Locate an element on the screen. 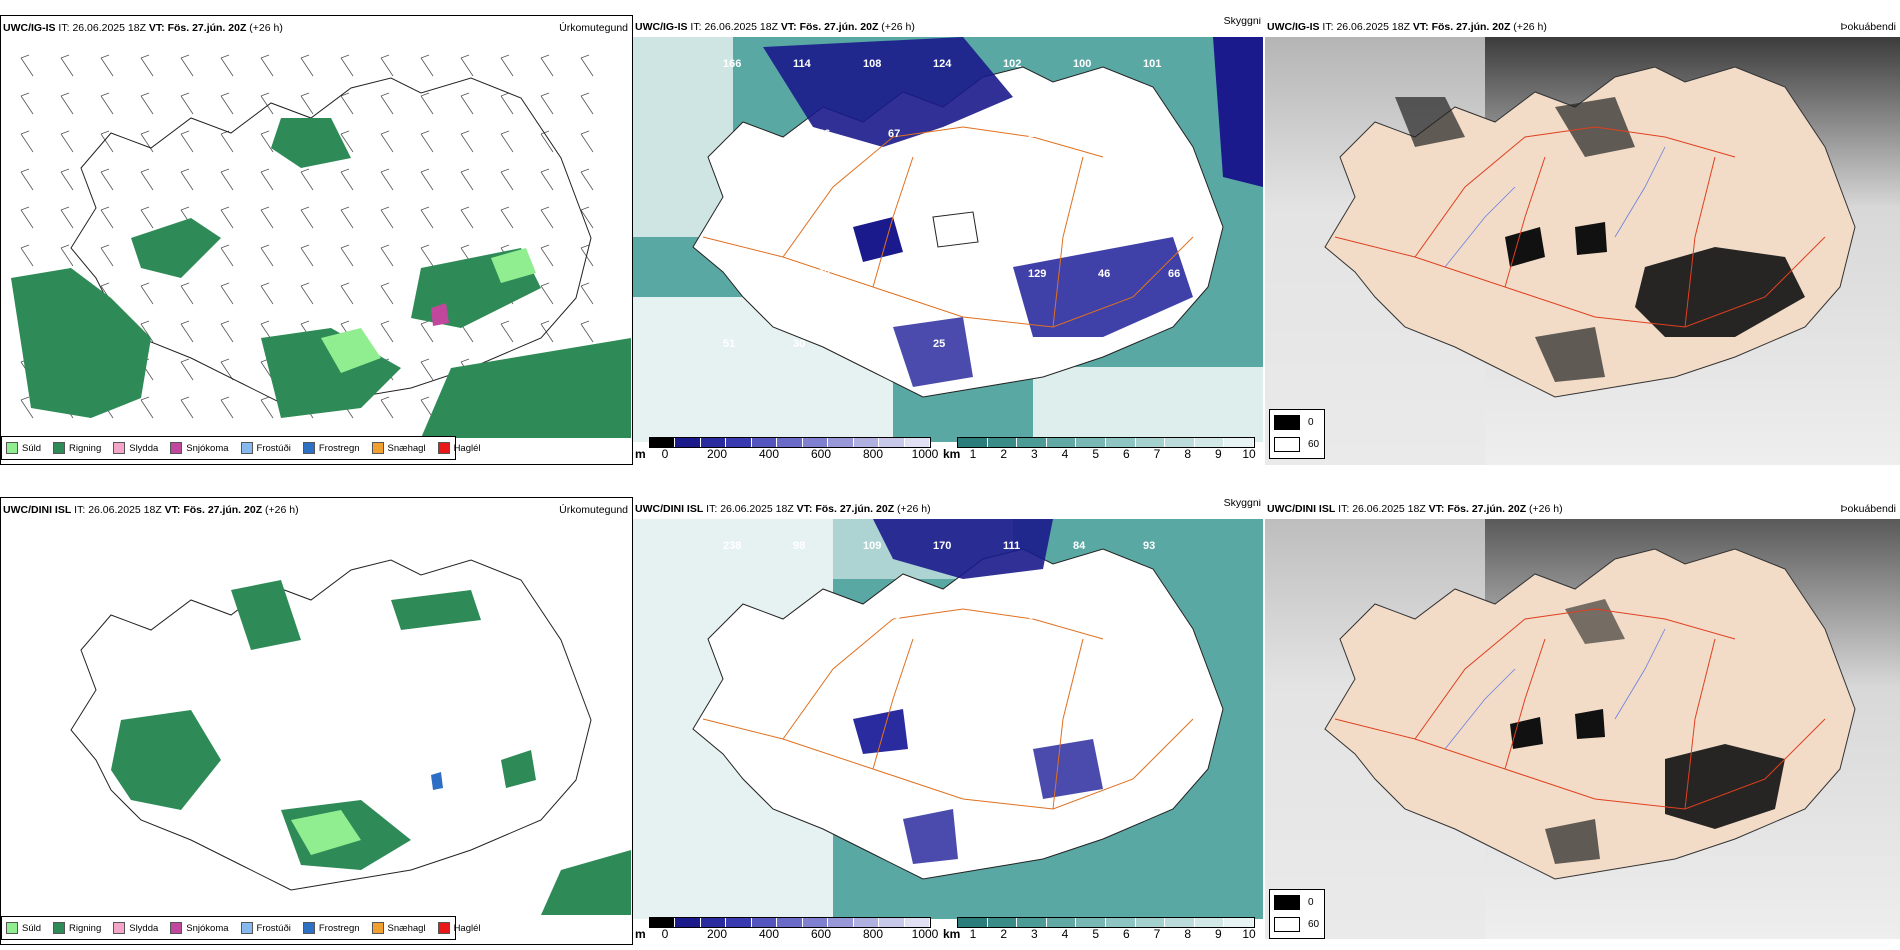 This screenshot has width=1900, height=950. panel-title: Skyggni is located at coordinates (1242, 504).